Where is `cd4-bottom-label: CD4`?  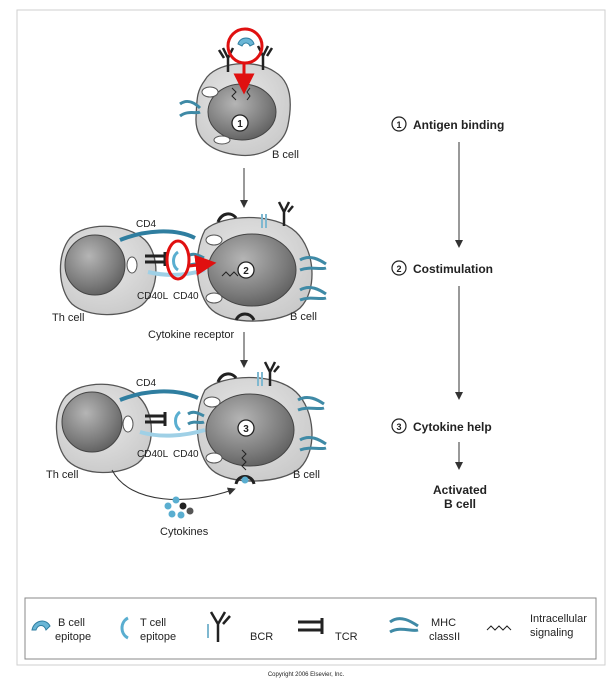
cd4-bottom-label: CD4 is located at coordinates (146, 383).